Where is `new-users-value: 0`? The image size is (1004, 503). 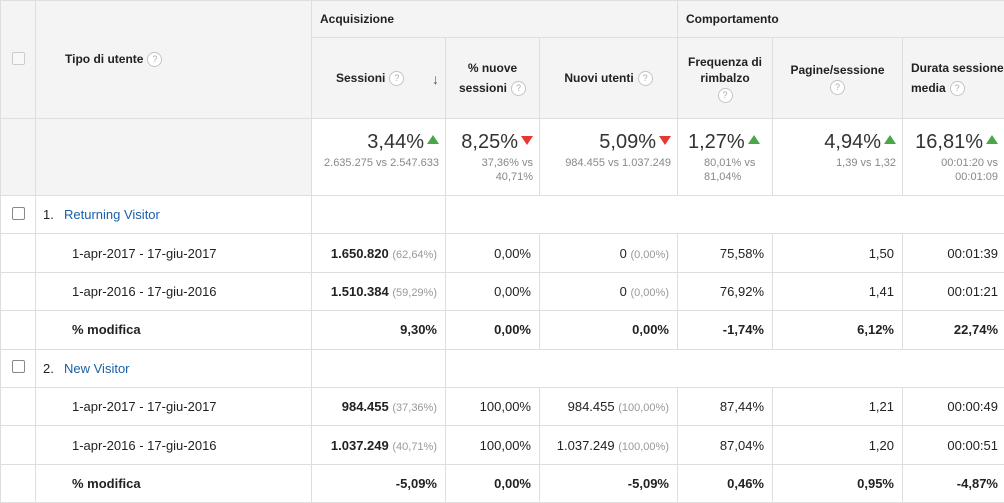 new-users-value: 0 is located at coordinates (623, 291).